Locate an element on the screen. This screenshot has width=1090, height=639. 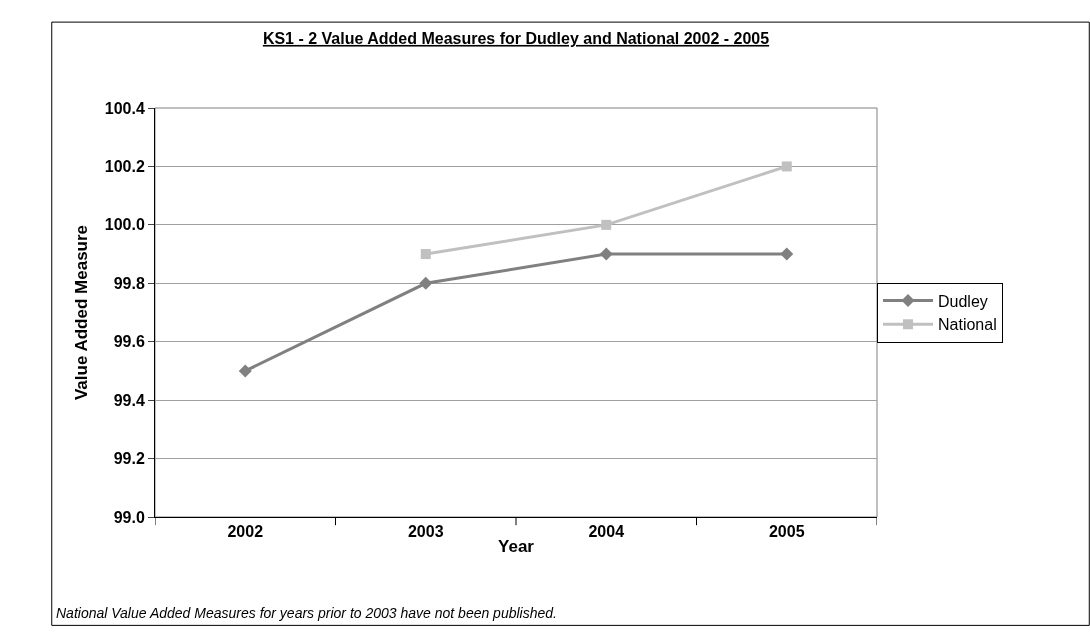
legend-label: National is located at coordinates (967, 325).